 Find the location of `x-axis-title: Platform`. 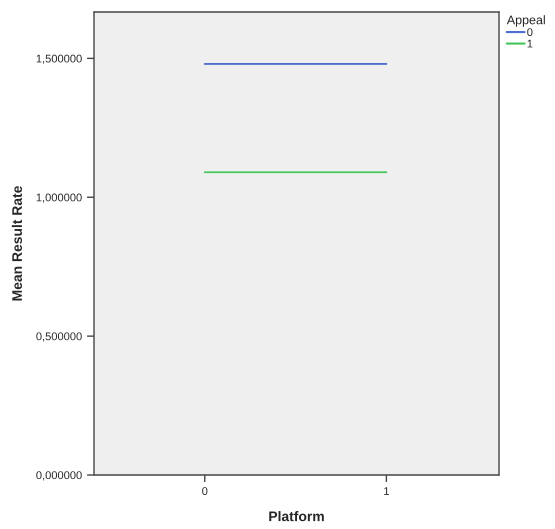

x-axis-title: Platform is located at coordinates (296, 516).